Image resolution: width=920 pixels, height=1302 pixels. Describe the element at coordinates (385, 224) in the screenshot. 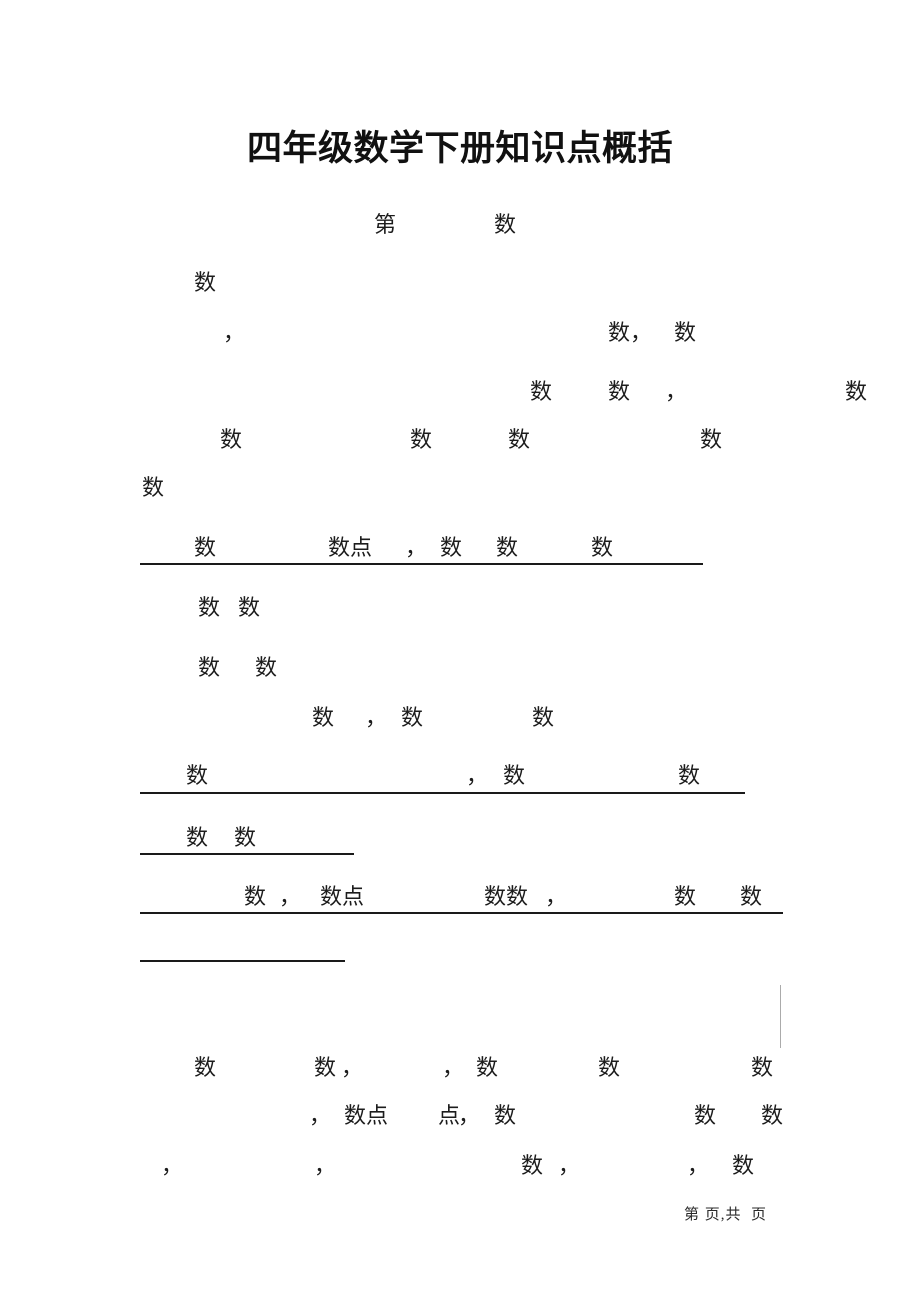

I see `text-token: 第` at that location.